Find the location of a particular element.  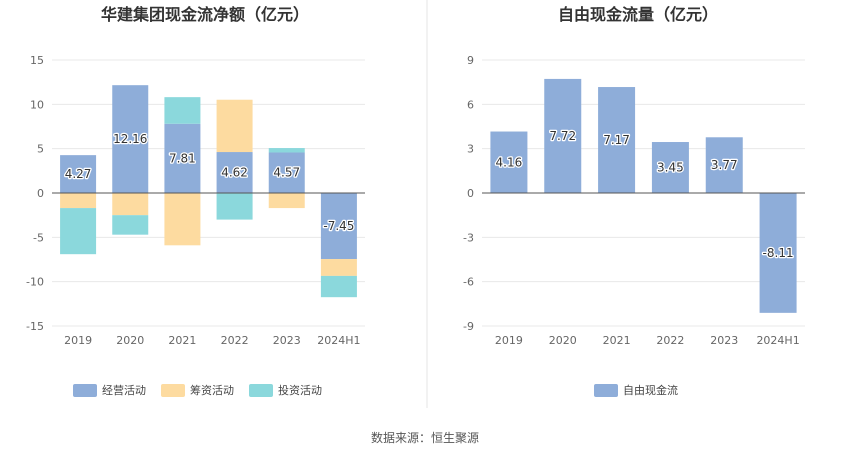

chart-title: 华建集团现金流净额（亿元） is located at coordinates (205, 14).